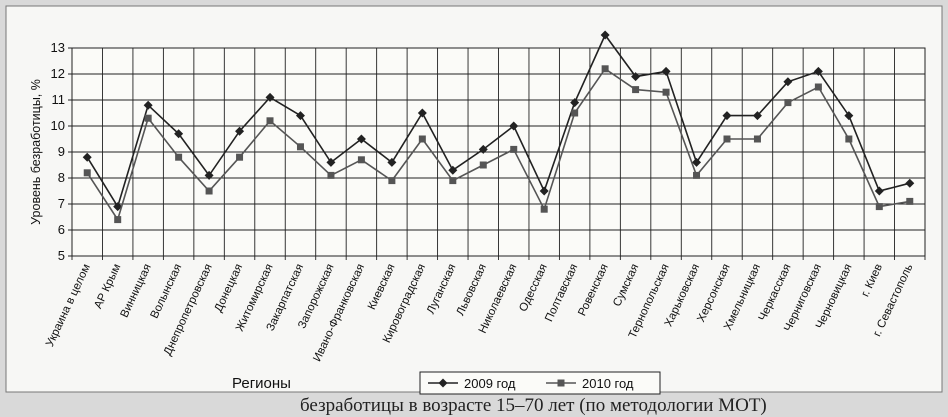  I want to click on y-tick-label: 6, so click(61, 229).